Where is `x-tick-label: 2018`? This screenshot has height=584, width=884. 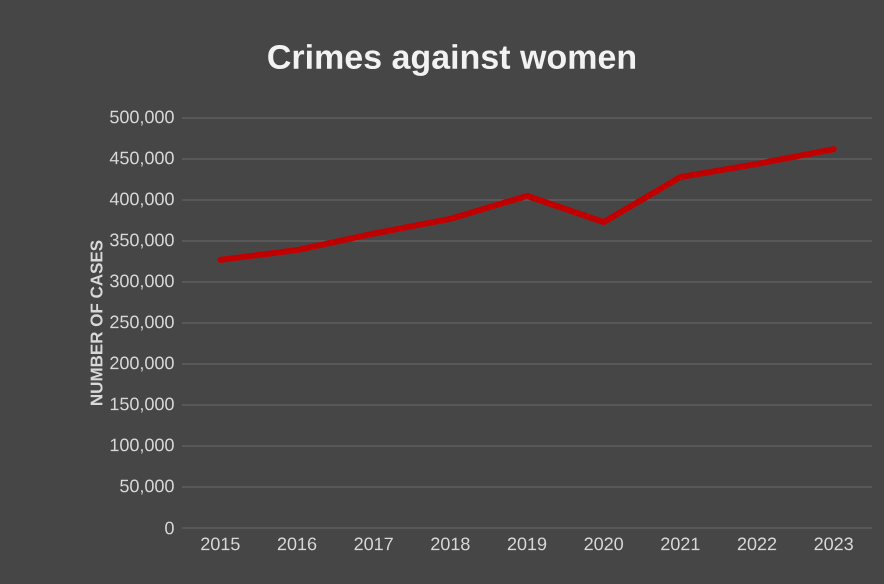
x-tick-label: 2018 is located at coordinates (450, 544).